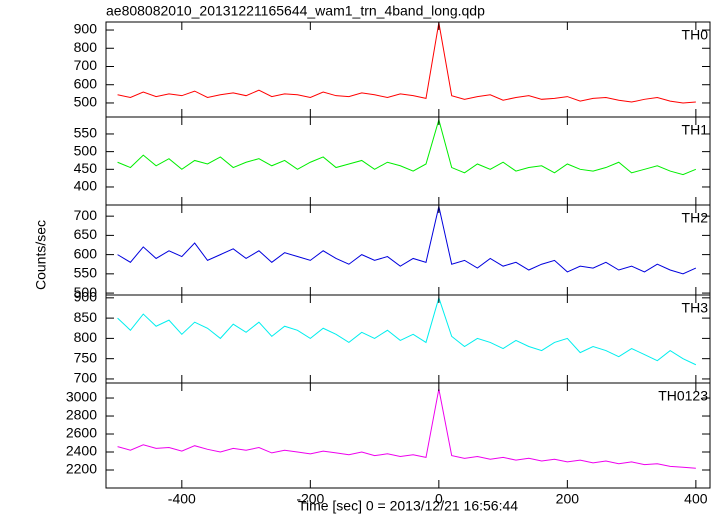  Describe the element at coordinates (695, 308) in the screenshot. I see `panel-label: TH3` at that location.